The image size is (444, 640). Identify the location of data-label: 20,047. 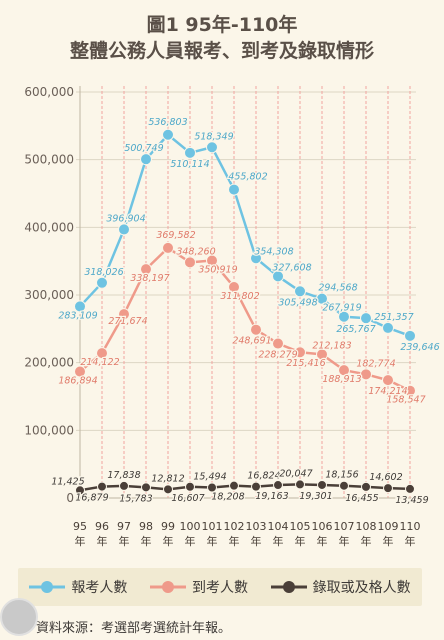
(295, 473).